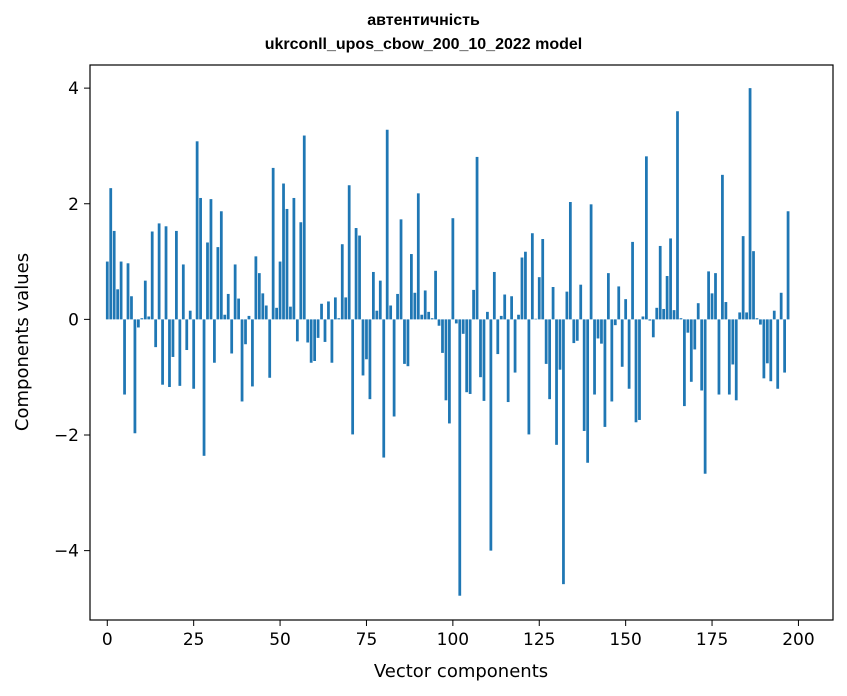 The height and width of the screenshot is (696, 847). Describe the element at coordinates (453, 640) in the screenshot. I see `x-tick-label: 100` at that location.